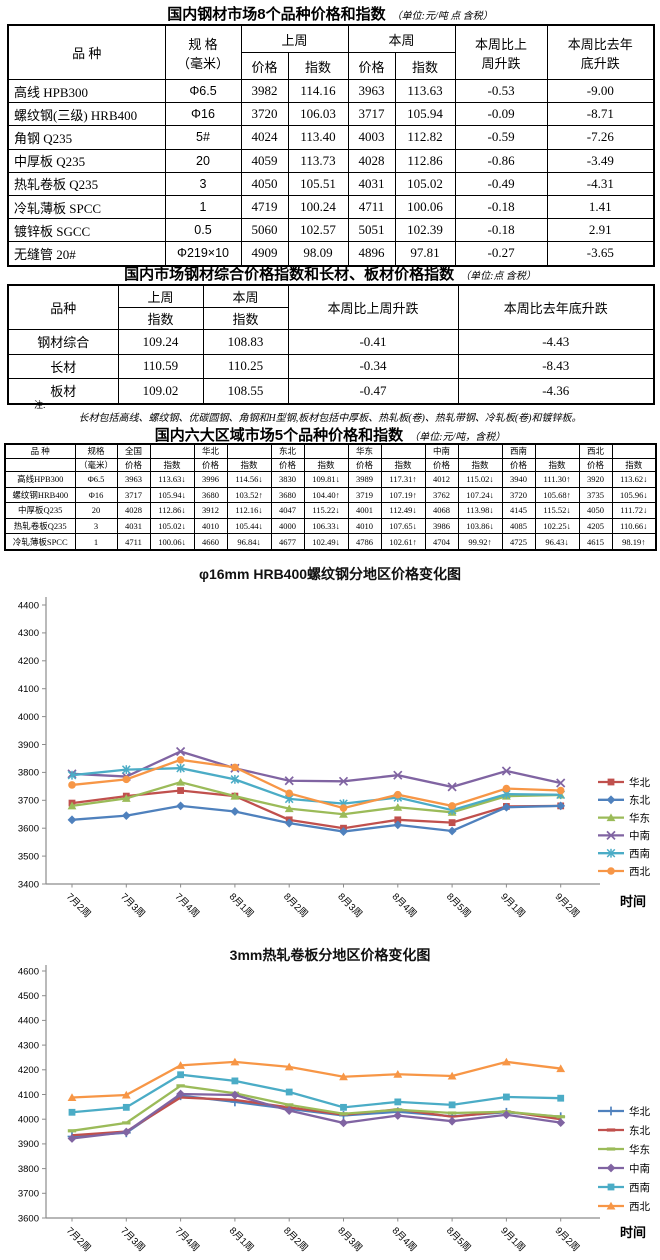  What do you see at coordinates (86, 160) in the screenshot?
I see `table-cell: 中厚板 Q235` at bounding box center [86, 160].